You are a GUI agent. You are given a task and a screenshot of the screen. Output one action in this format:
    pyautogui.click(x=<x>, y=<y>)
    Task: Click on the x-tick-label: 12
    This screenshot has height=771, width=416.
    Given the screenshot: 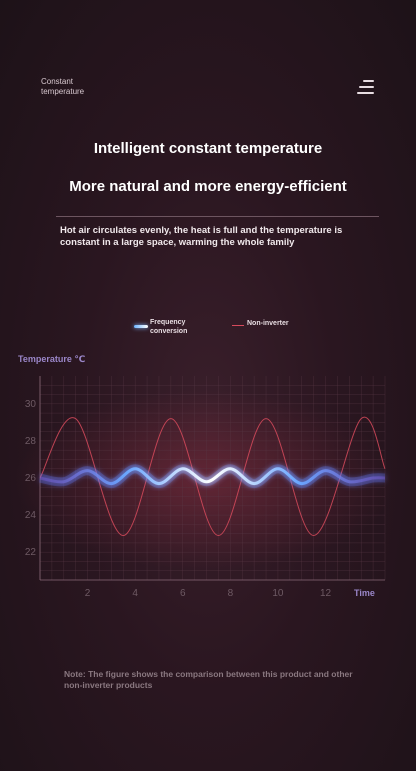 What is the action you would take?
    pyautogui.click(x=326, y=593)
    